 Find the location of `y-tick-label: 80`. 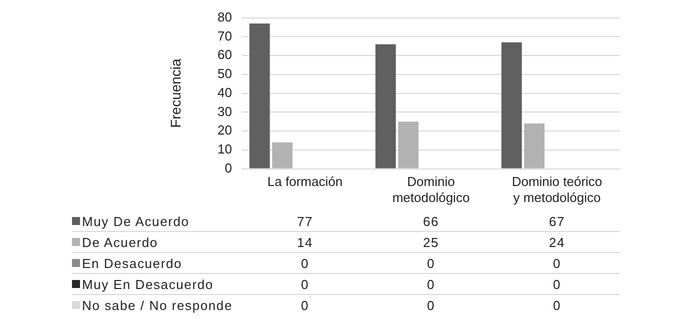

y-tick-label: 80 is located at coordinates (225, 16).